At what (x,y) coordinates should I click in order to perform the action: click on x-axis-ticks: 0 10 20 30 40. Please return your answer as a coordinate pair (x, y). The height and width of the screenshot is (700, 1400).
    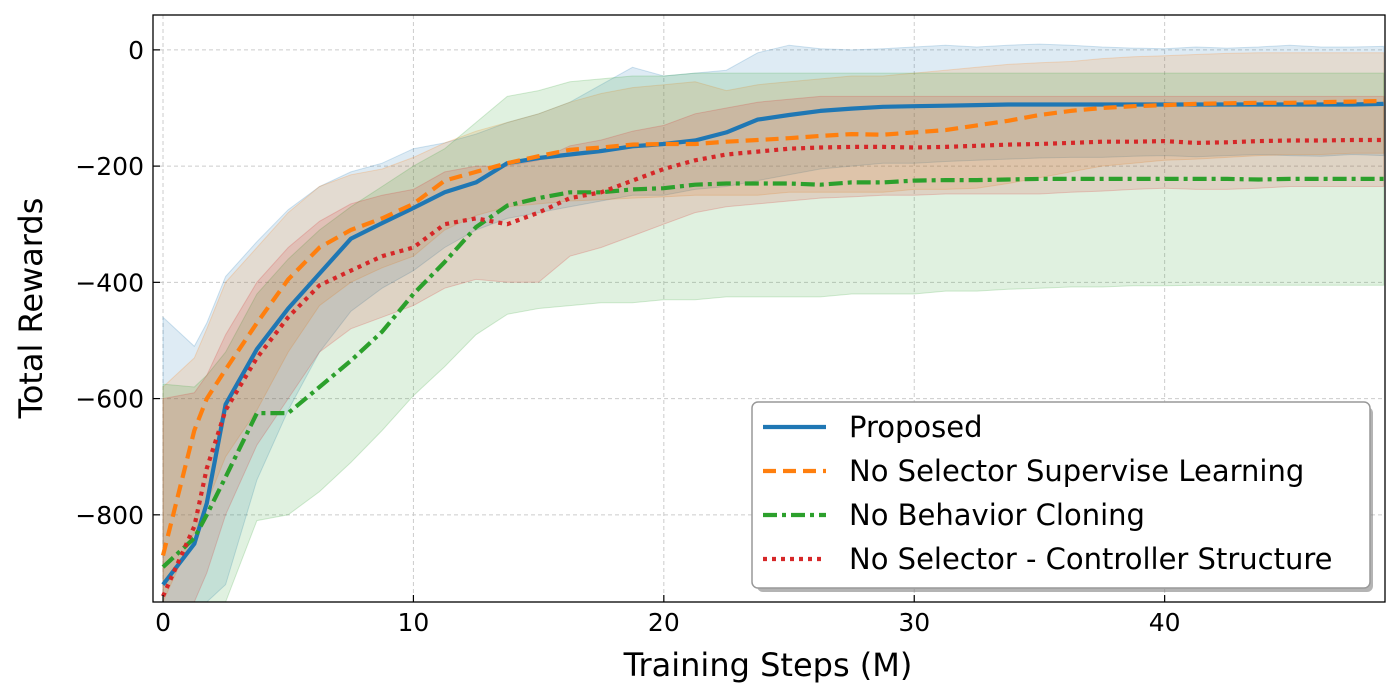
    Looking at the image, I should click on (668, 616).